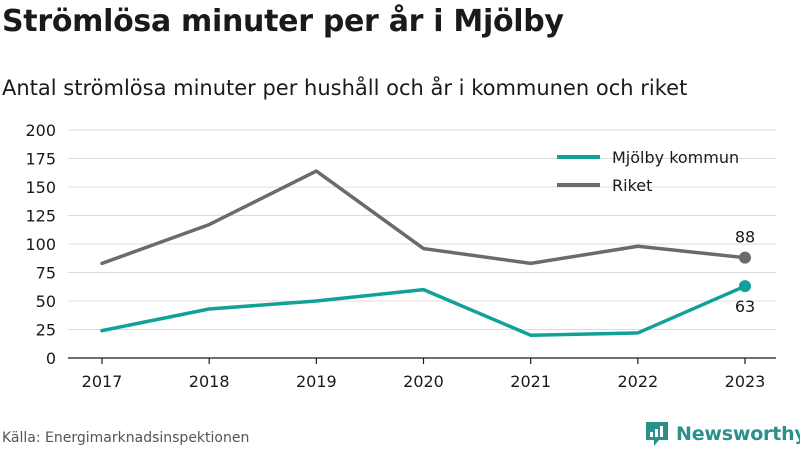 The image size is (800, 450). I want to click on brand-logo: Newsworthy, so click(722, 434).